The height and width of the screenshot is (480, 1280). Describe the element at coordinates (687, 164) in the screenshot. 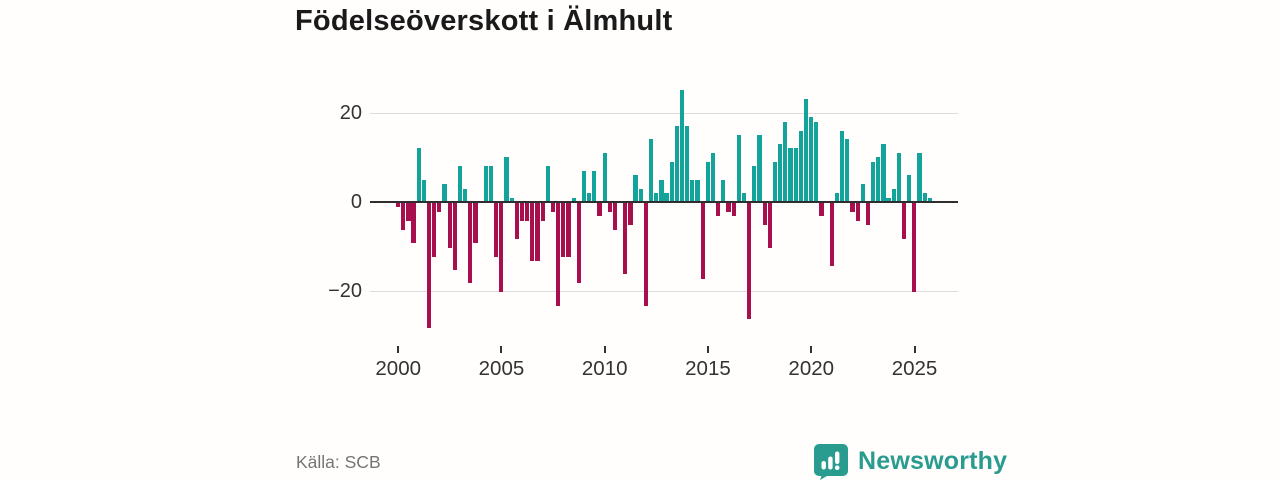

I see `bar-2014Q1` at that location.